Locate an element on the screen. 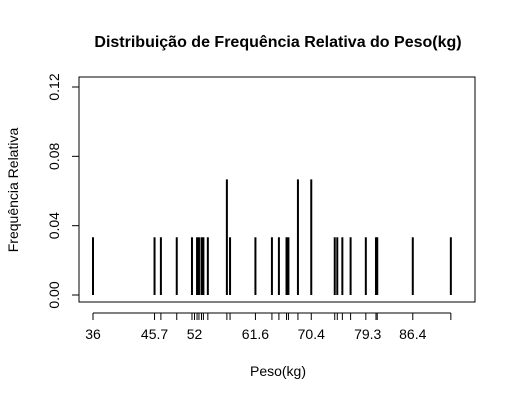 Image resolution: width=516 pixels, height=401 pixels. x-tick-label: 52 is located at coordinates (195, 334).